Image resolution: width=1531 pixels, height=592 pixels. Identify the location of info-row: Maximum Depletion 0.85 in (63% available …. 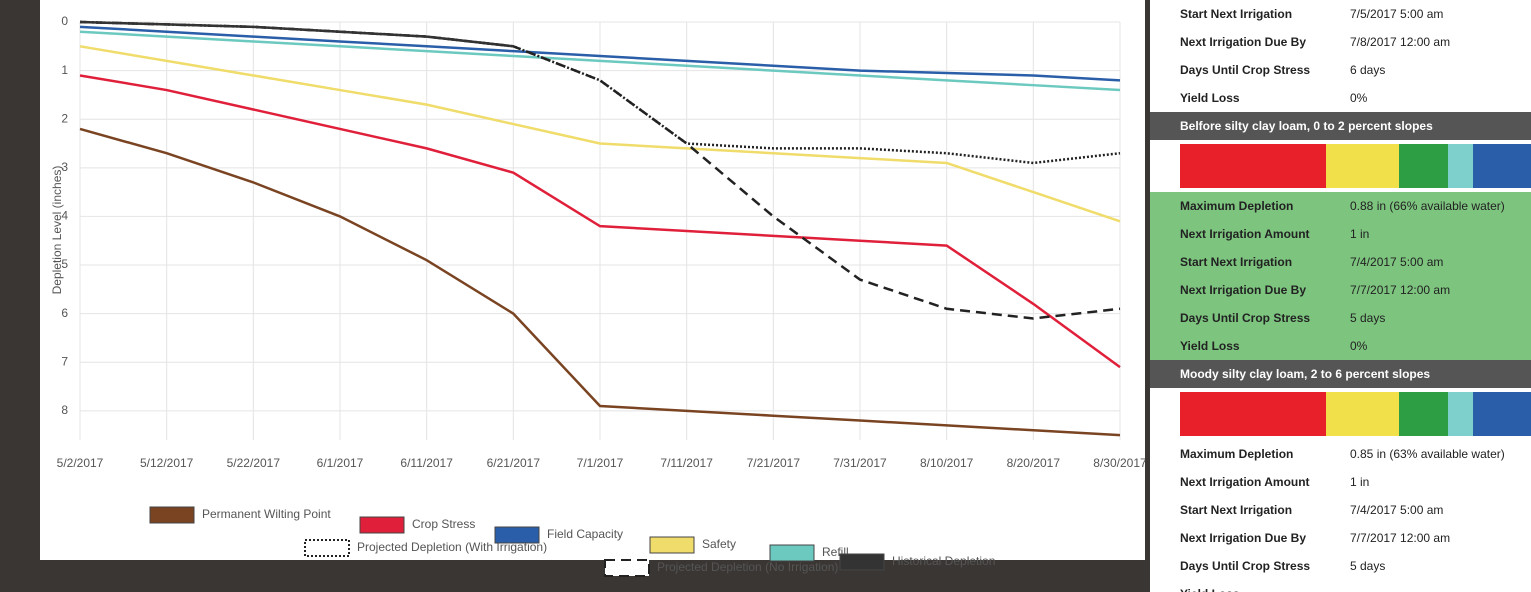
(1340, 454).